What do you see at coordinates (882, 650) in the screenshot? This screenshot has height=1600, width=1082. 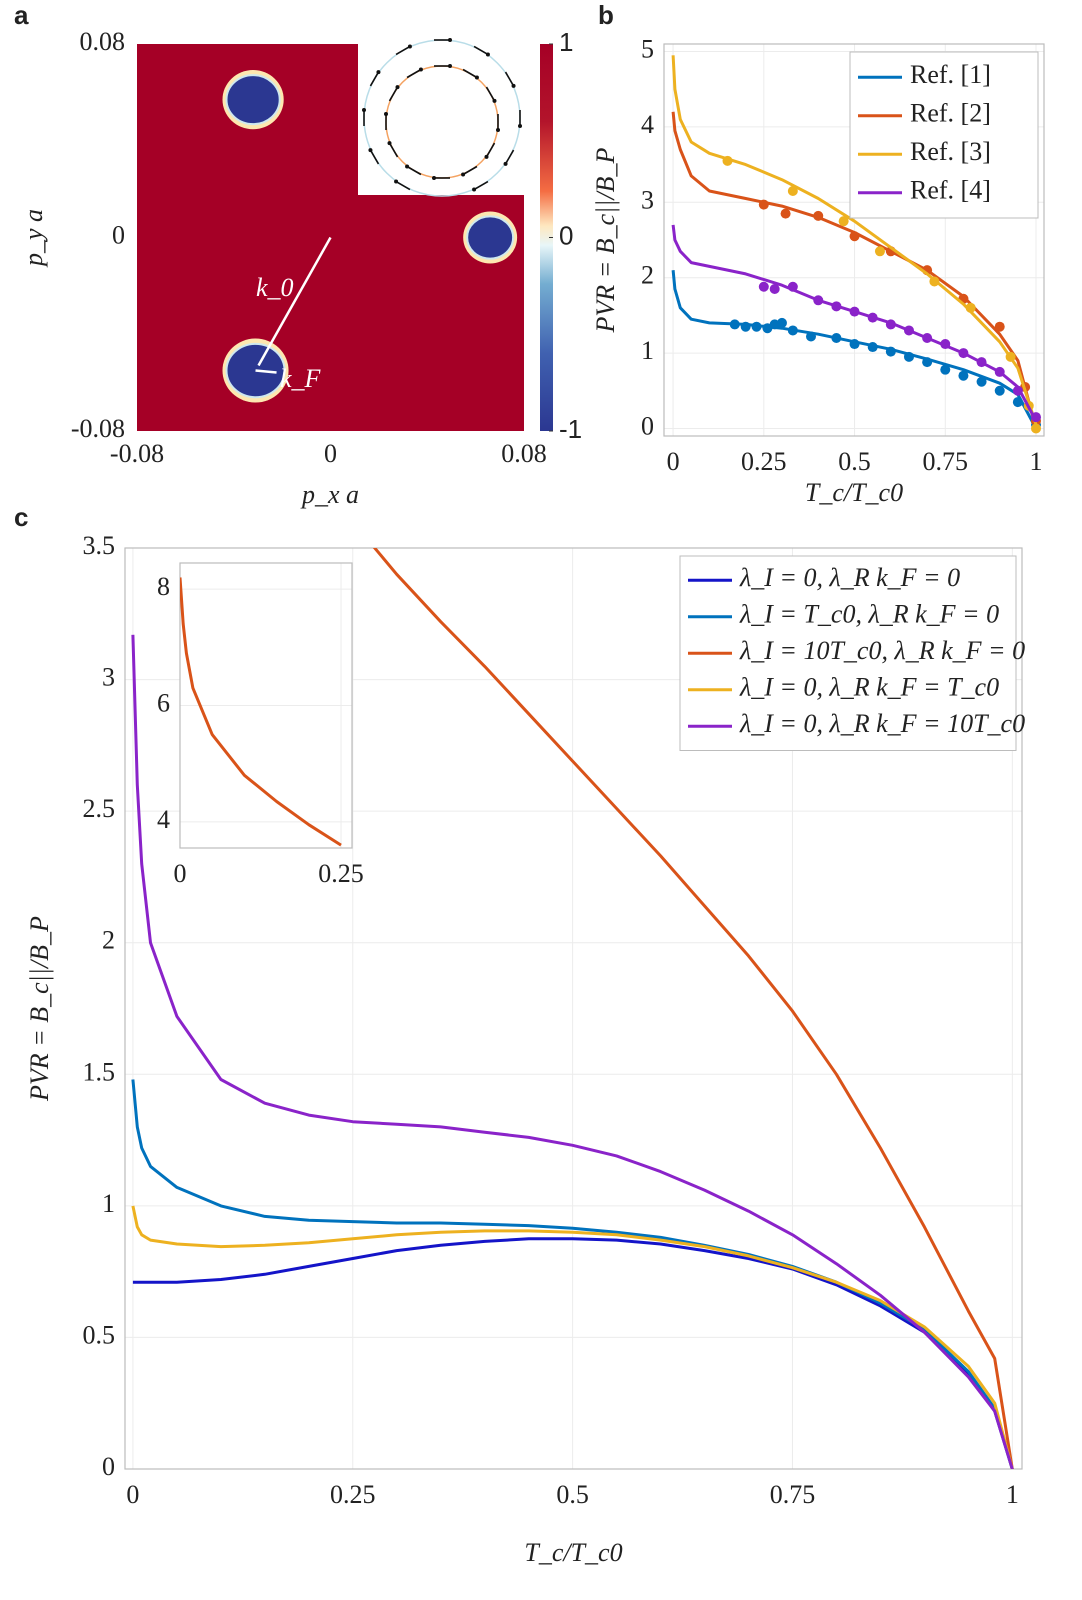 I see `legend-label: λ_I = 10T_c0, λ_R k_F = 0` at bounding box center [882, 650].